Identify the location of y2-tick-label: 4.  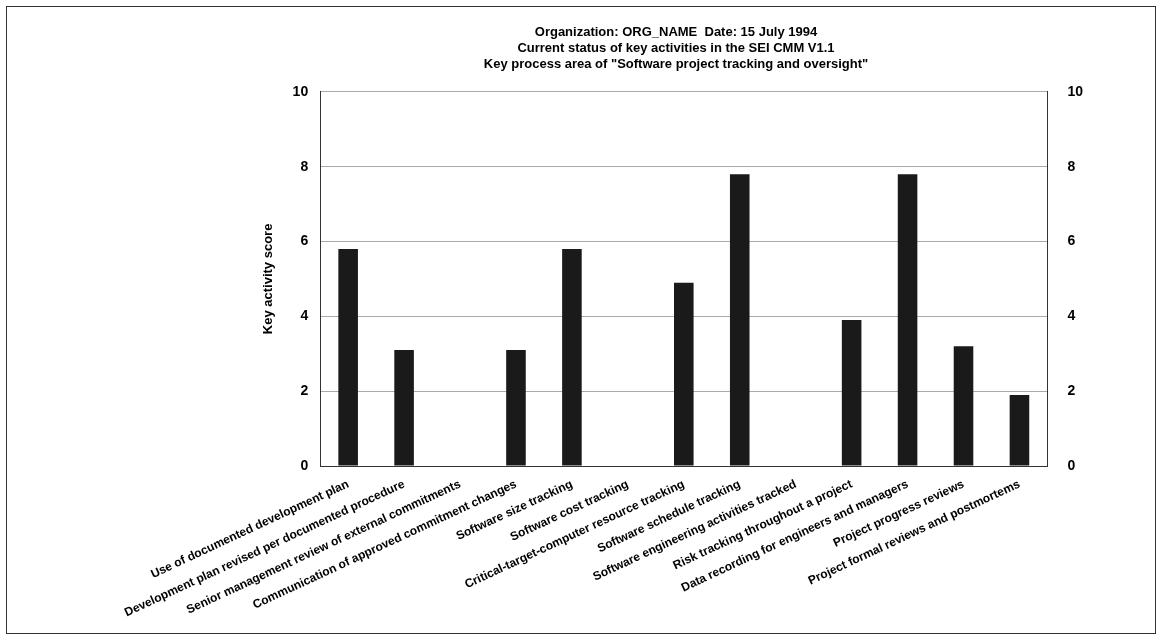
(1071, 315).